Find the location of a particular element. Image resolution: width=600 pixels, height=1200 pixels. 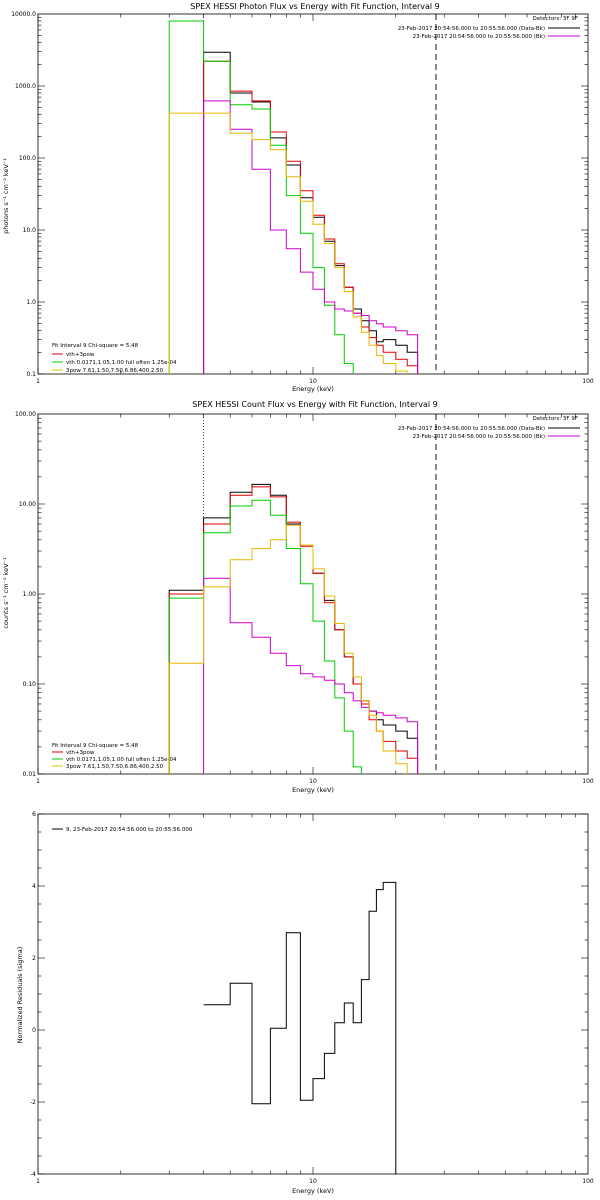

count-flux-y-tick-label: 100.00 is located at coordinates (25, 414).